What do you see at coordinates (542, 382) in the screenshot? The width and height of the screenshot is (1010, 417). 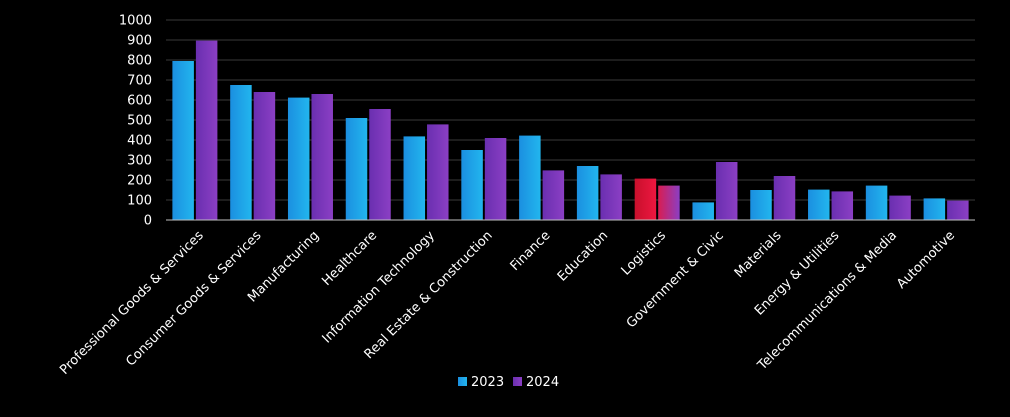 I see `legend-label-2024: 2024` at bounding box center [542, 382].